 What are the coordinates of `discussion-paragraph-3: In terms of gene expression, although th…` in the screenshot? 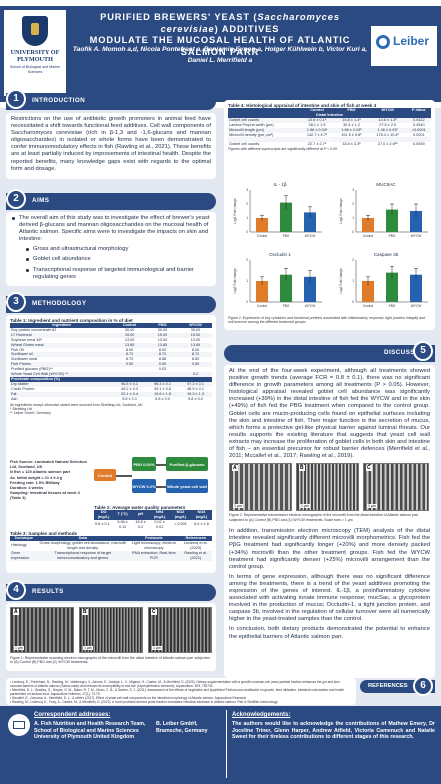 It's located at (329, 598).